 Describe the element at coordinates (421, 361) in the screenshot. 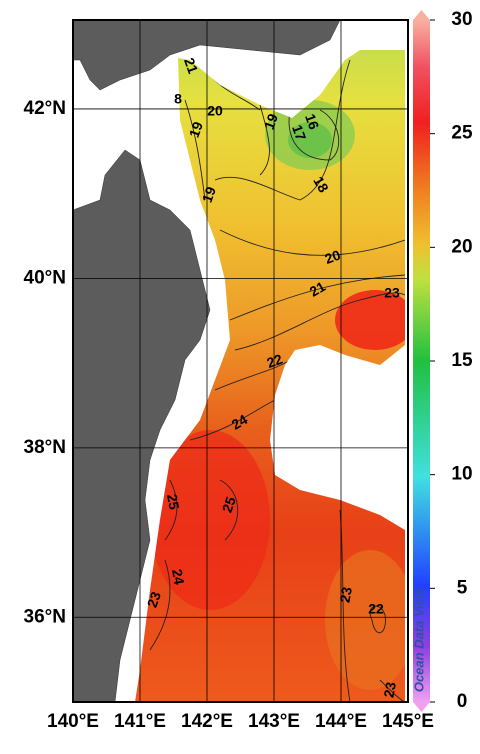

I see `colorbar` at that location.